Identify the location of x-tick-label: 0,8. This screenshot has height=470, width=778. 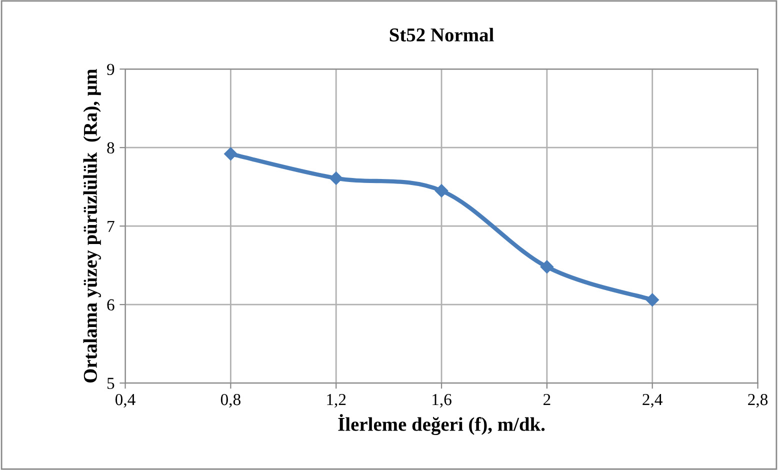
(230, 401).